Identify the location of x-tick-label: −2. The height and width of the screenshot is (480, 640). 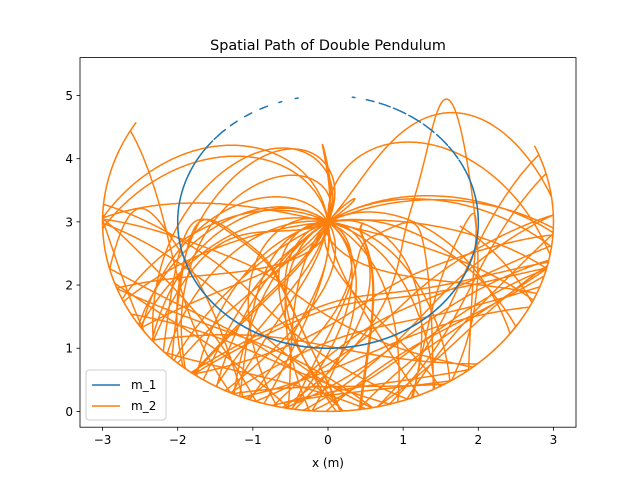
(178, 440).